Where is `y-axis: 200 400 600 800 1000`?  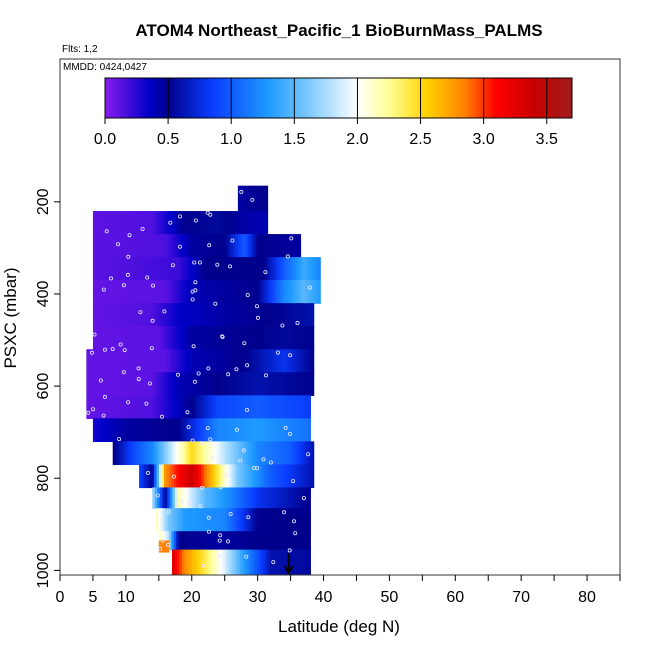
y-axis: 200 400 600 800 1000 is located at coordinates (47, 388).